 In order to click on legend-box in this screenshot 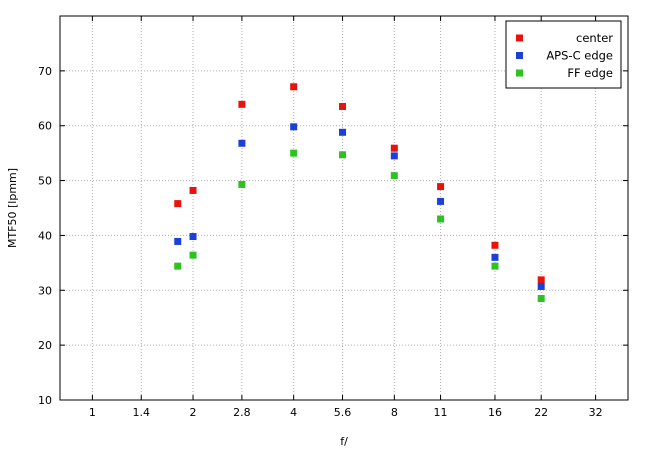, I will do `click(563, 54)`.